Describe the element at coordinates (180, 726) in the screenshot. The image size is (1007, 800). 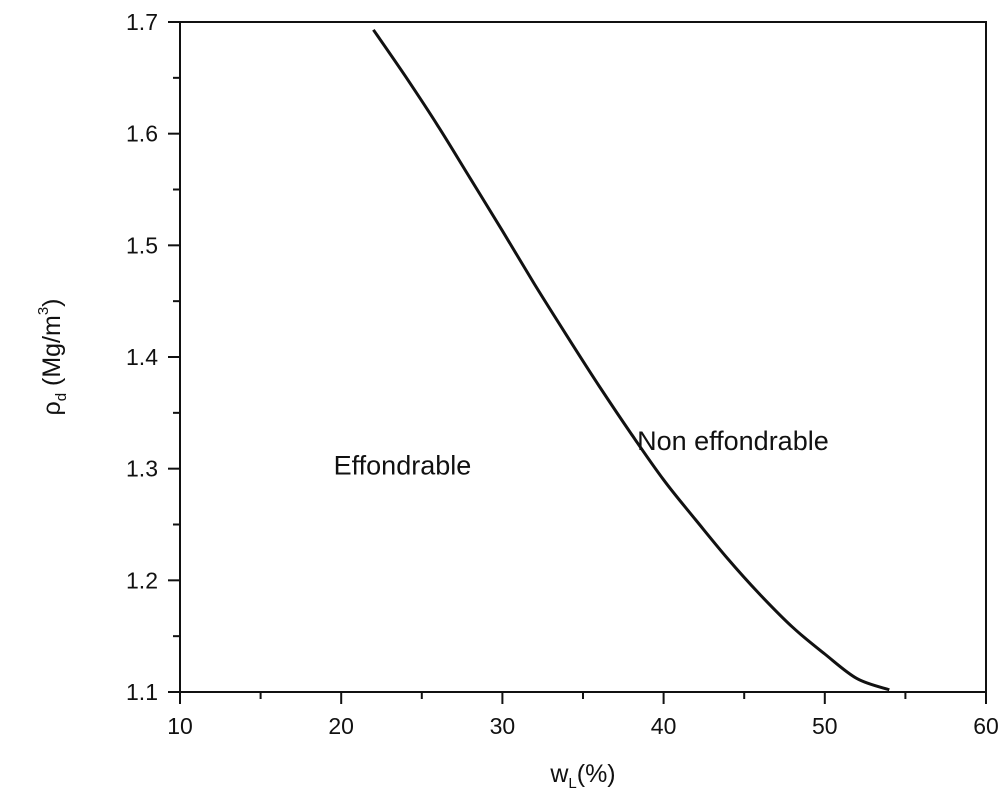
I see `x-tick-label: 10` at that location.